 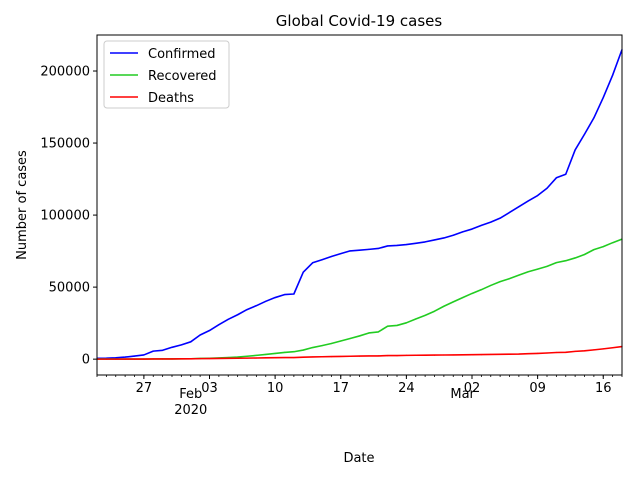 I want to click on chart-title: Global Covid-19 cases, so click(x=359, y=21).